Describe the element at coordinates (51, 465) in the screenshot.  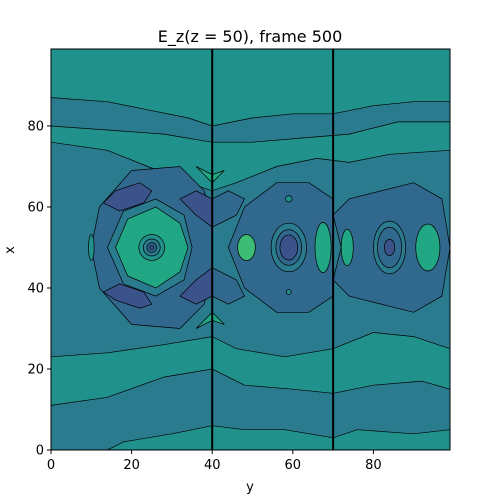
I see `x-tick-label: 0` at that location.